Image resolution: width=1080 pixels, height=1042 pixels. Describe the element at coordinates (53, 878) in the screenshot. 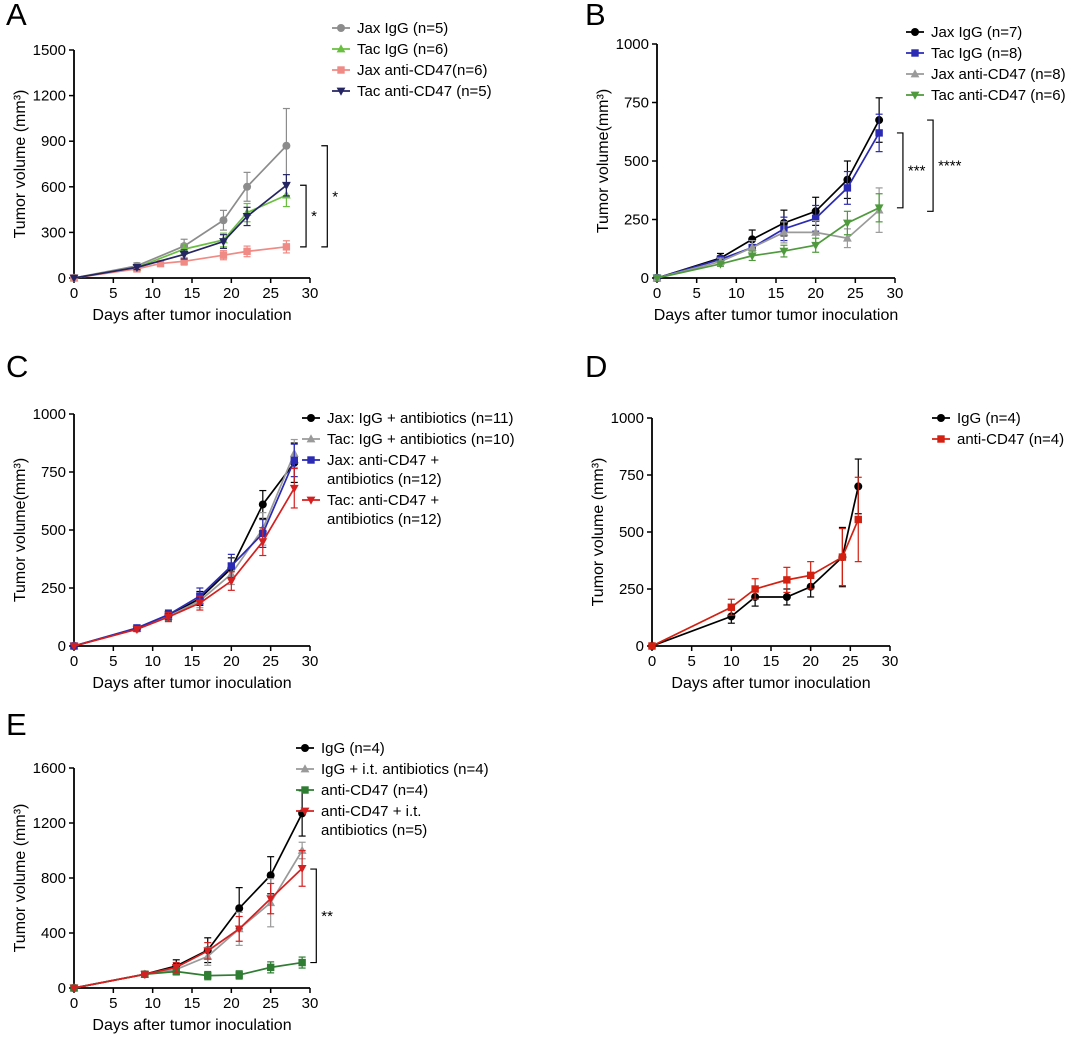

I see `y-tick-label: 800` at that location.